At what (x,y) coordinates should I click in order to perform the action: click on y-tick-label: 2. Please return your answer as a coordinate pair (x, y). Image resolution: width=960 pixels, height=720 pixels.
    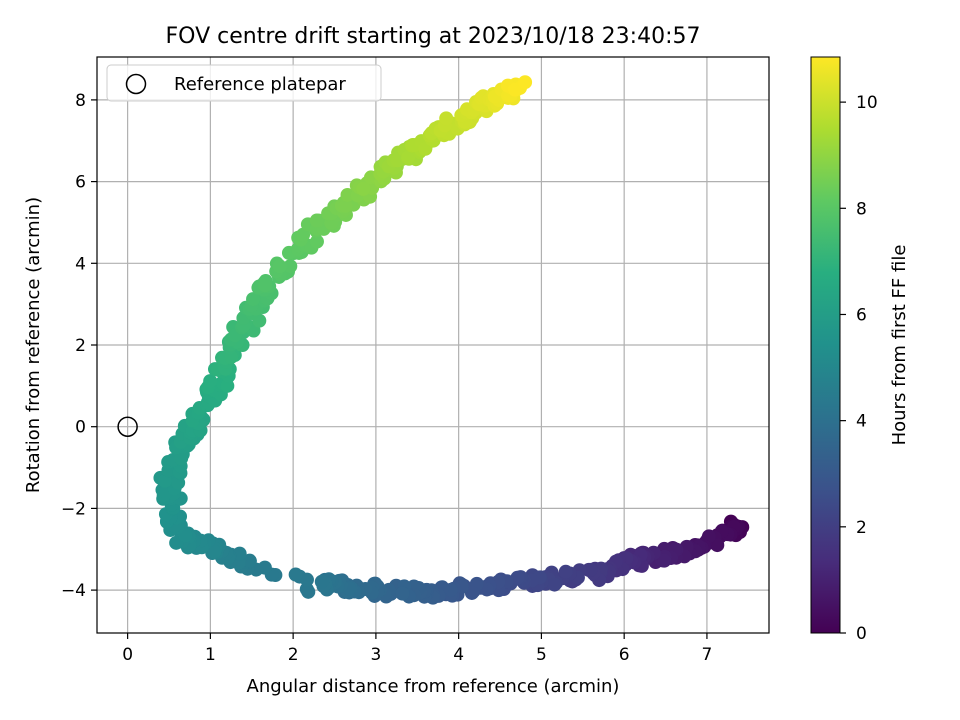
    Looking at the image, I should click on (80, 346).